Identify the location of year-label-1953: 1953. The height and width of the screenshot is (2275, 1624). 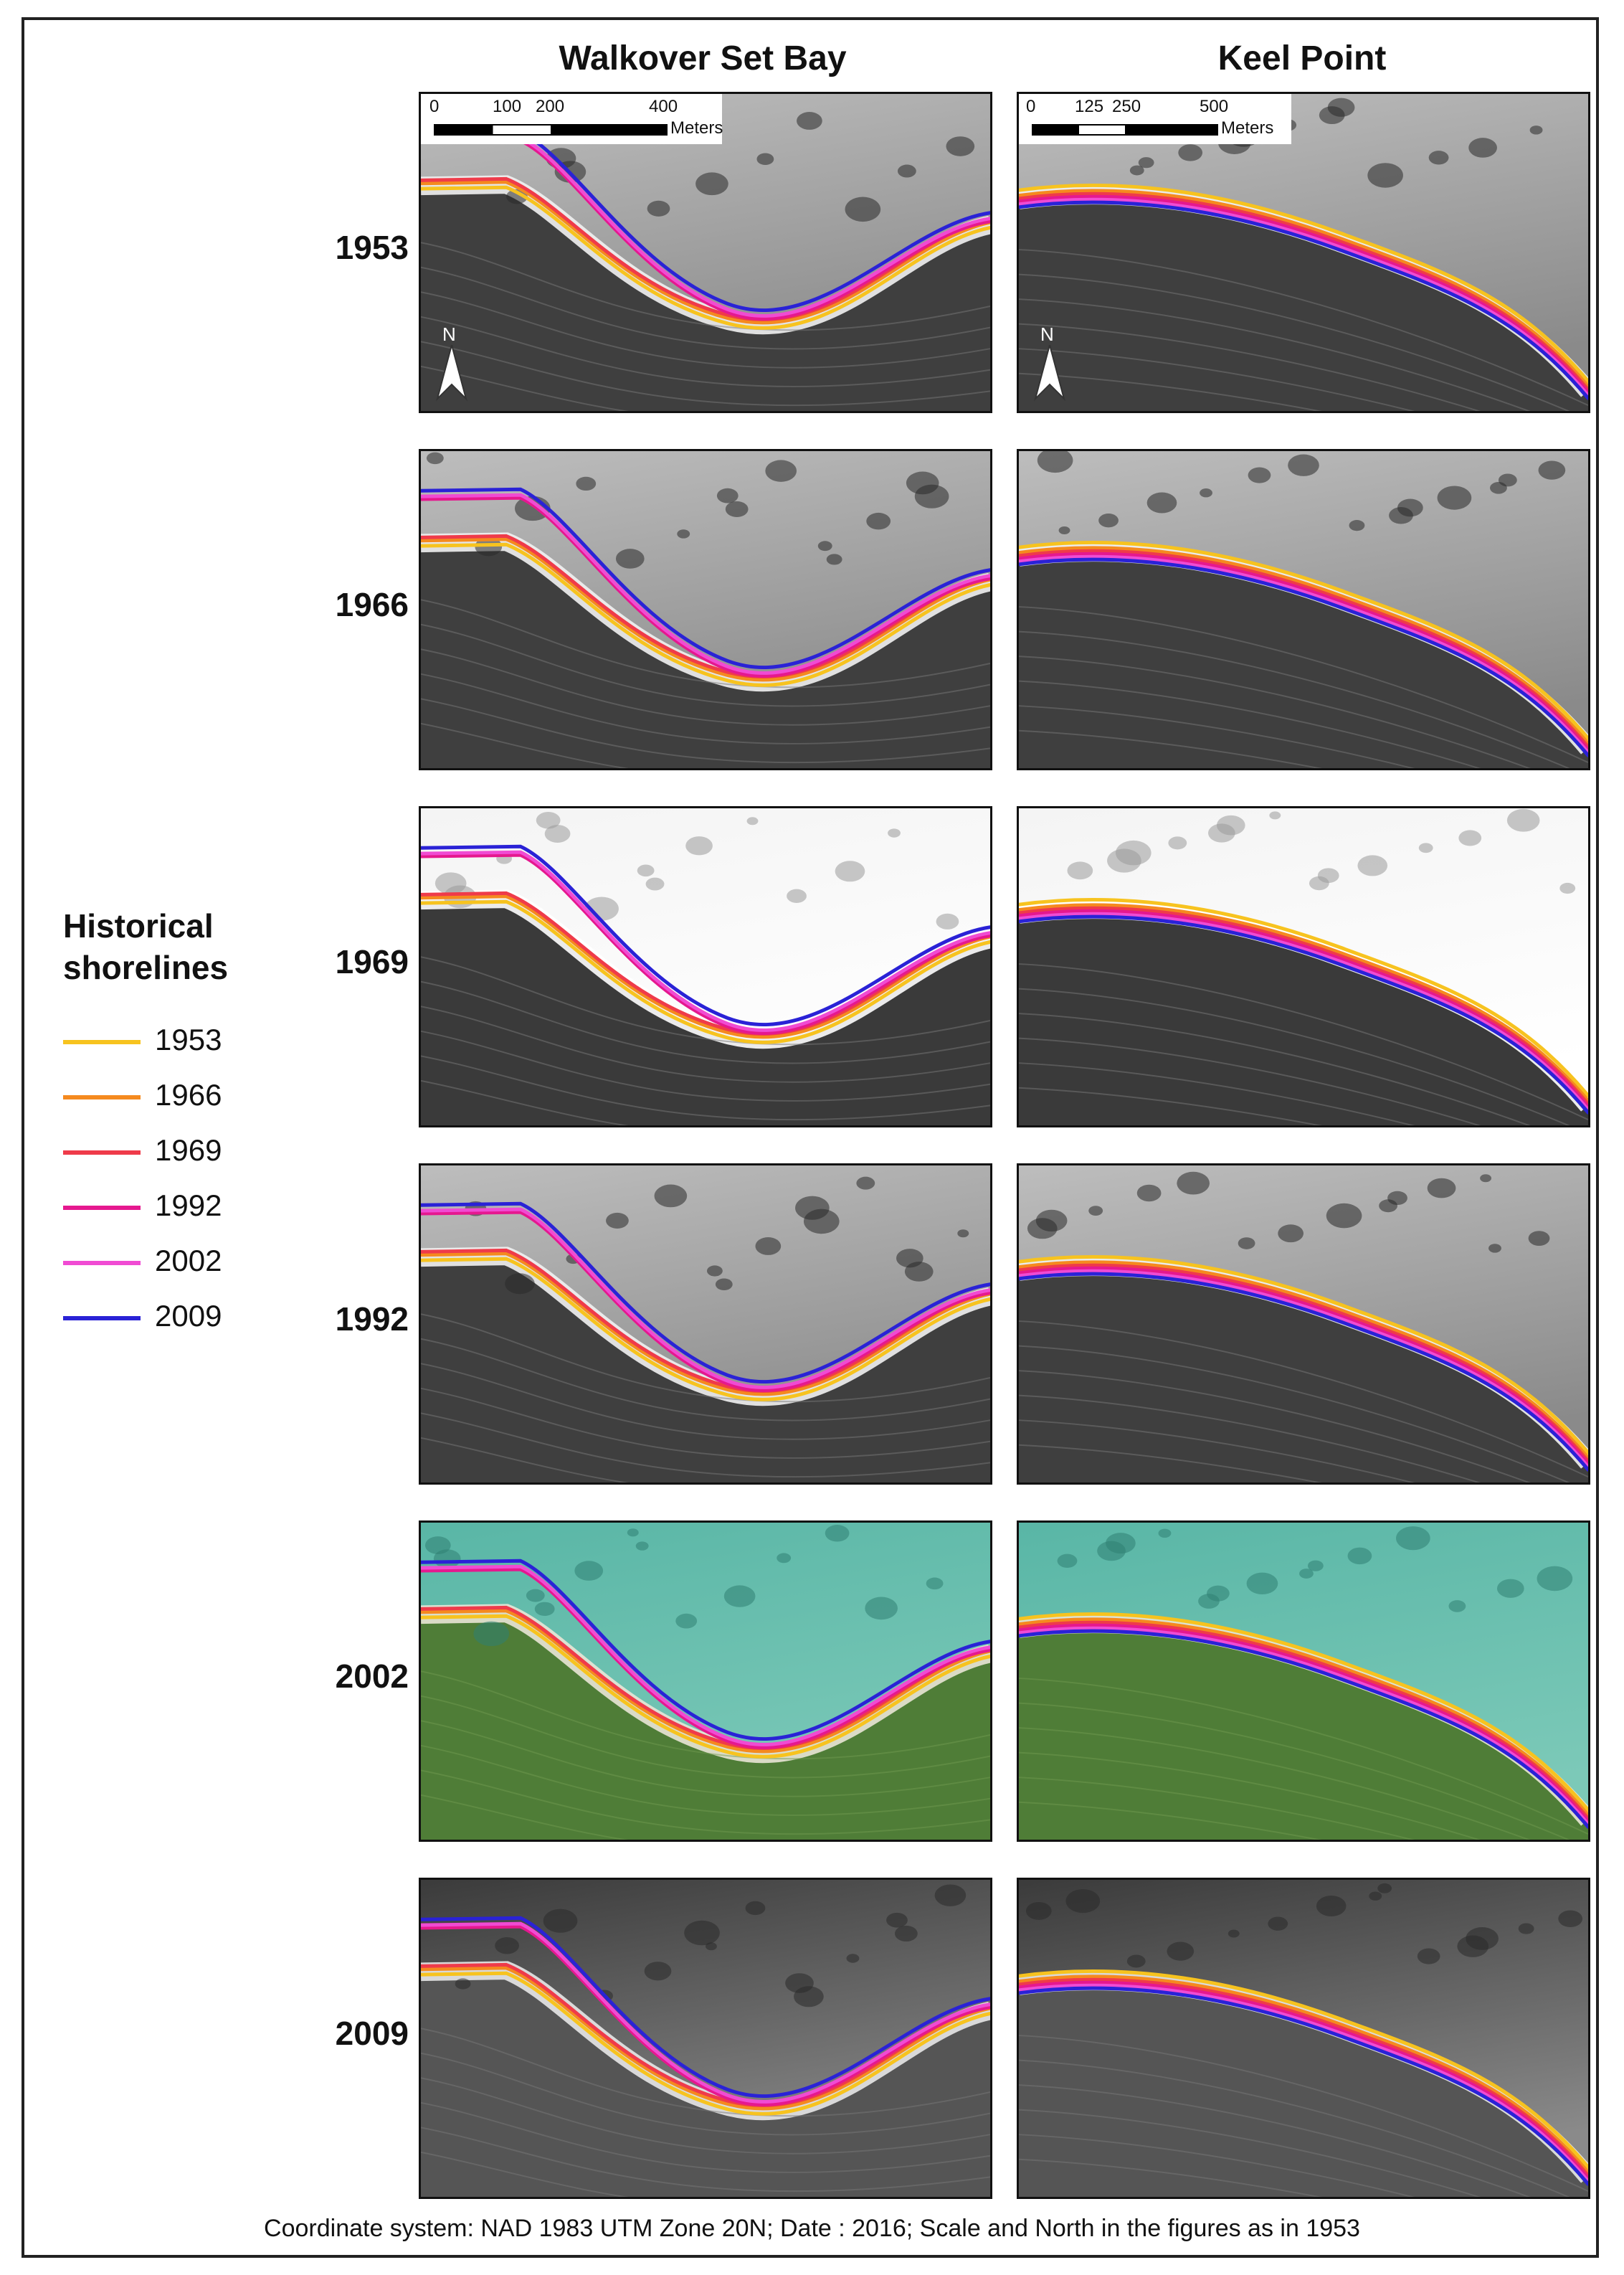
(372, 247).